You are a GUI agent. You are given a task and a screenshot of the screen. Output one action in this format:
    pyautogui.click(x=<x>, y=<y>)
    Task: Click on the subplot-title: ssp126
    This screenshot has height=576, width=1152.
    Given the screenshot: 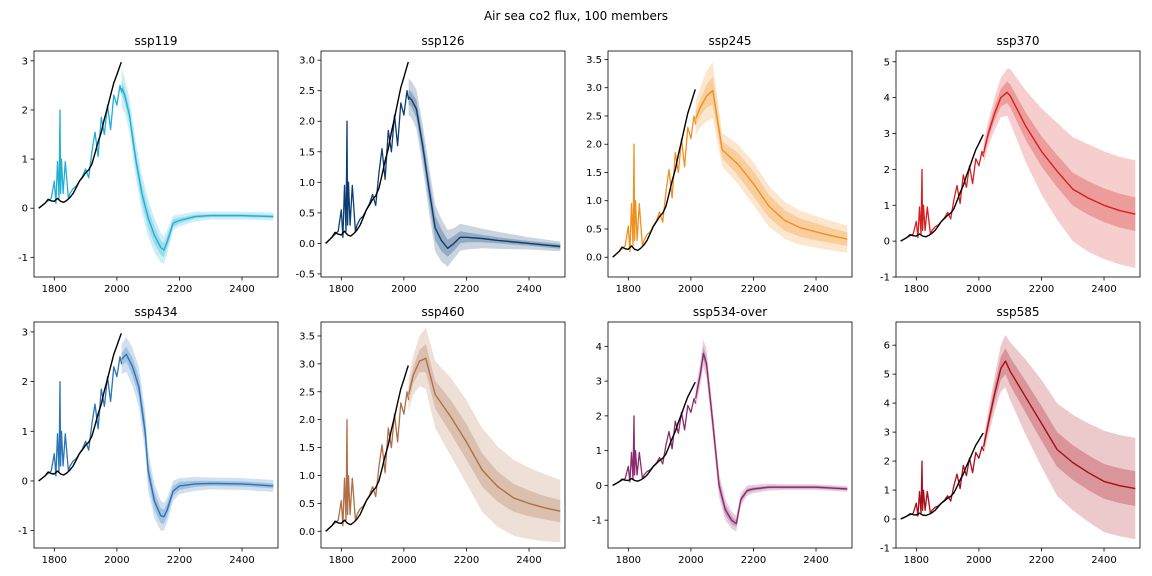 What is the action you would take?
    pyautogui.click(x=442, y=41)
    